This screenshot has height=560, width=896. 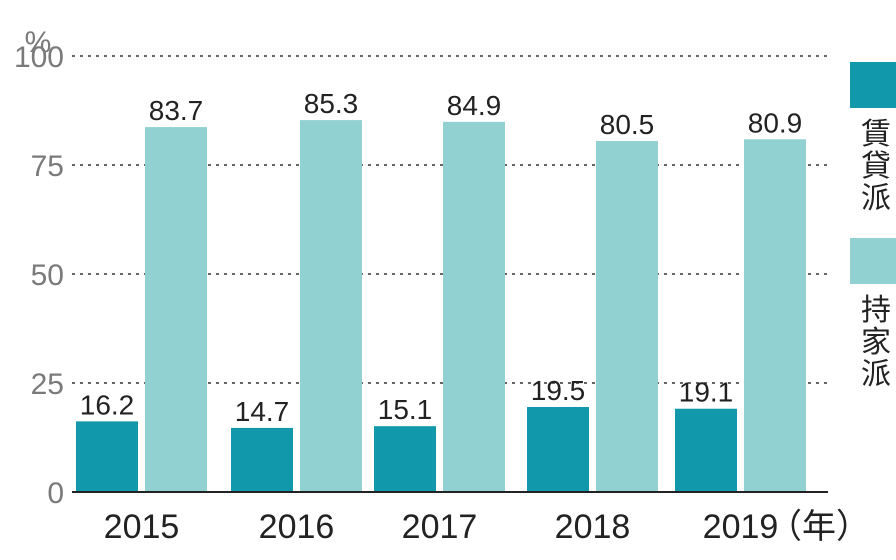 What do you see at coordinates (706, 392) in the screenshot?
I see `data-label: 19.1` at bounding box center [706, 392].